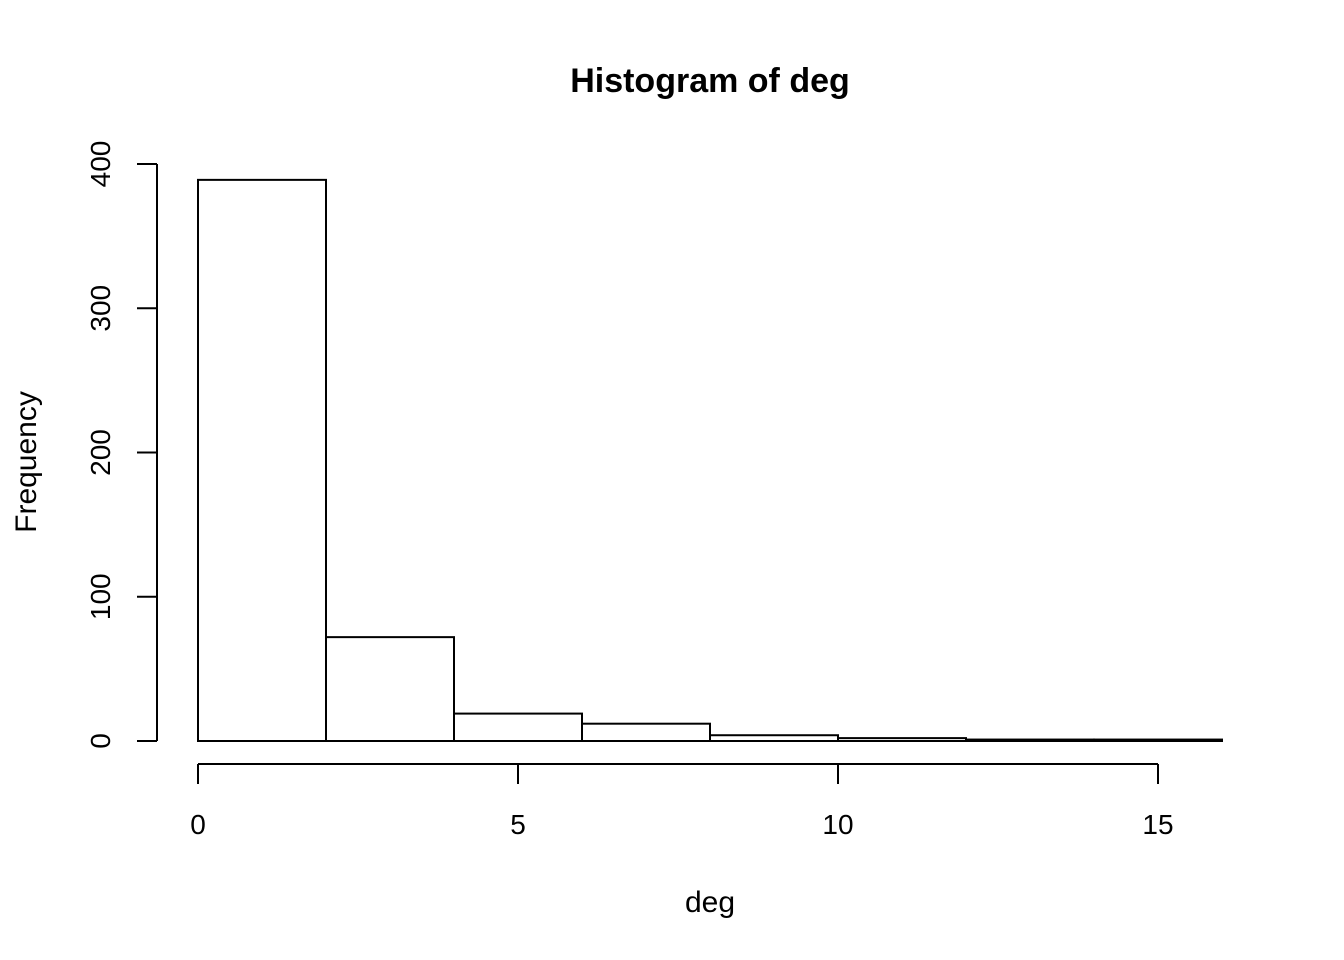  Describe the element at coordinates (100, 164) in the screenshot. I see `y-tick-label-4: 400` at that location.